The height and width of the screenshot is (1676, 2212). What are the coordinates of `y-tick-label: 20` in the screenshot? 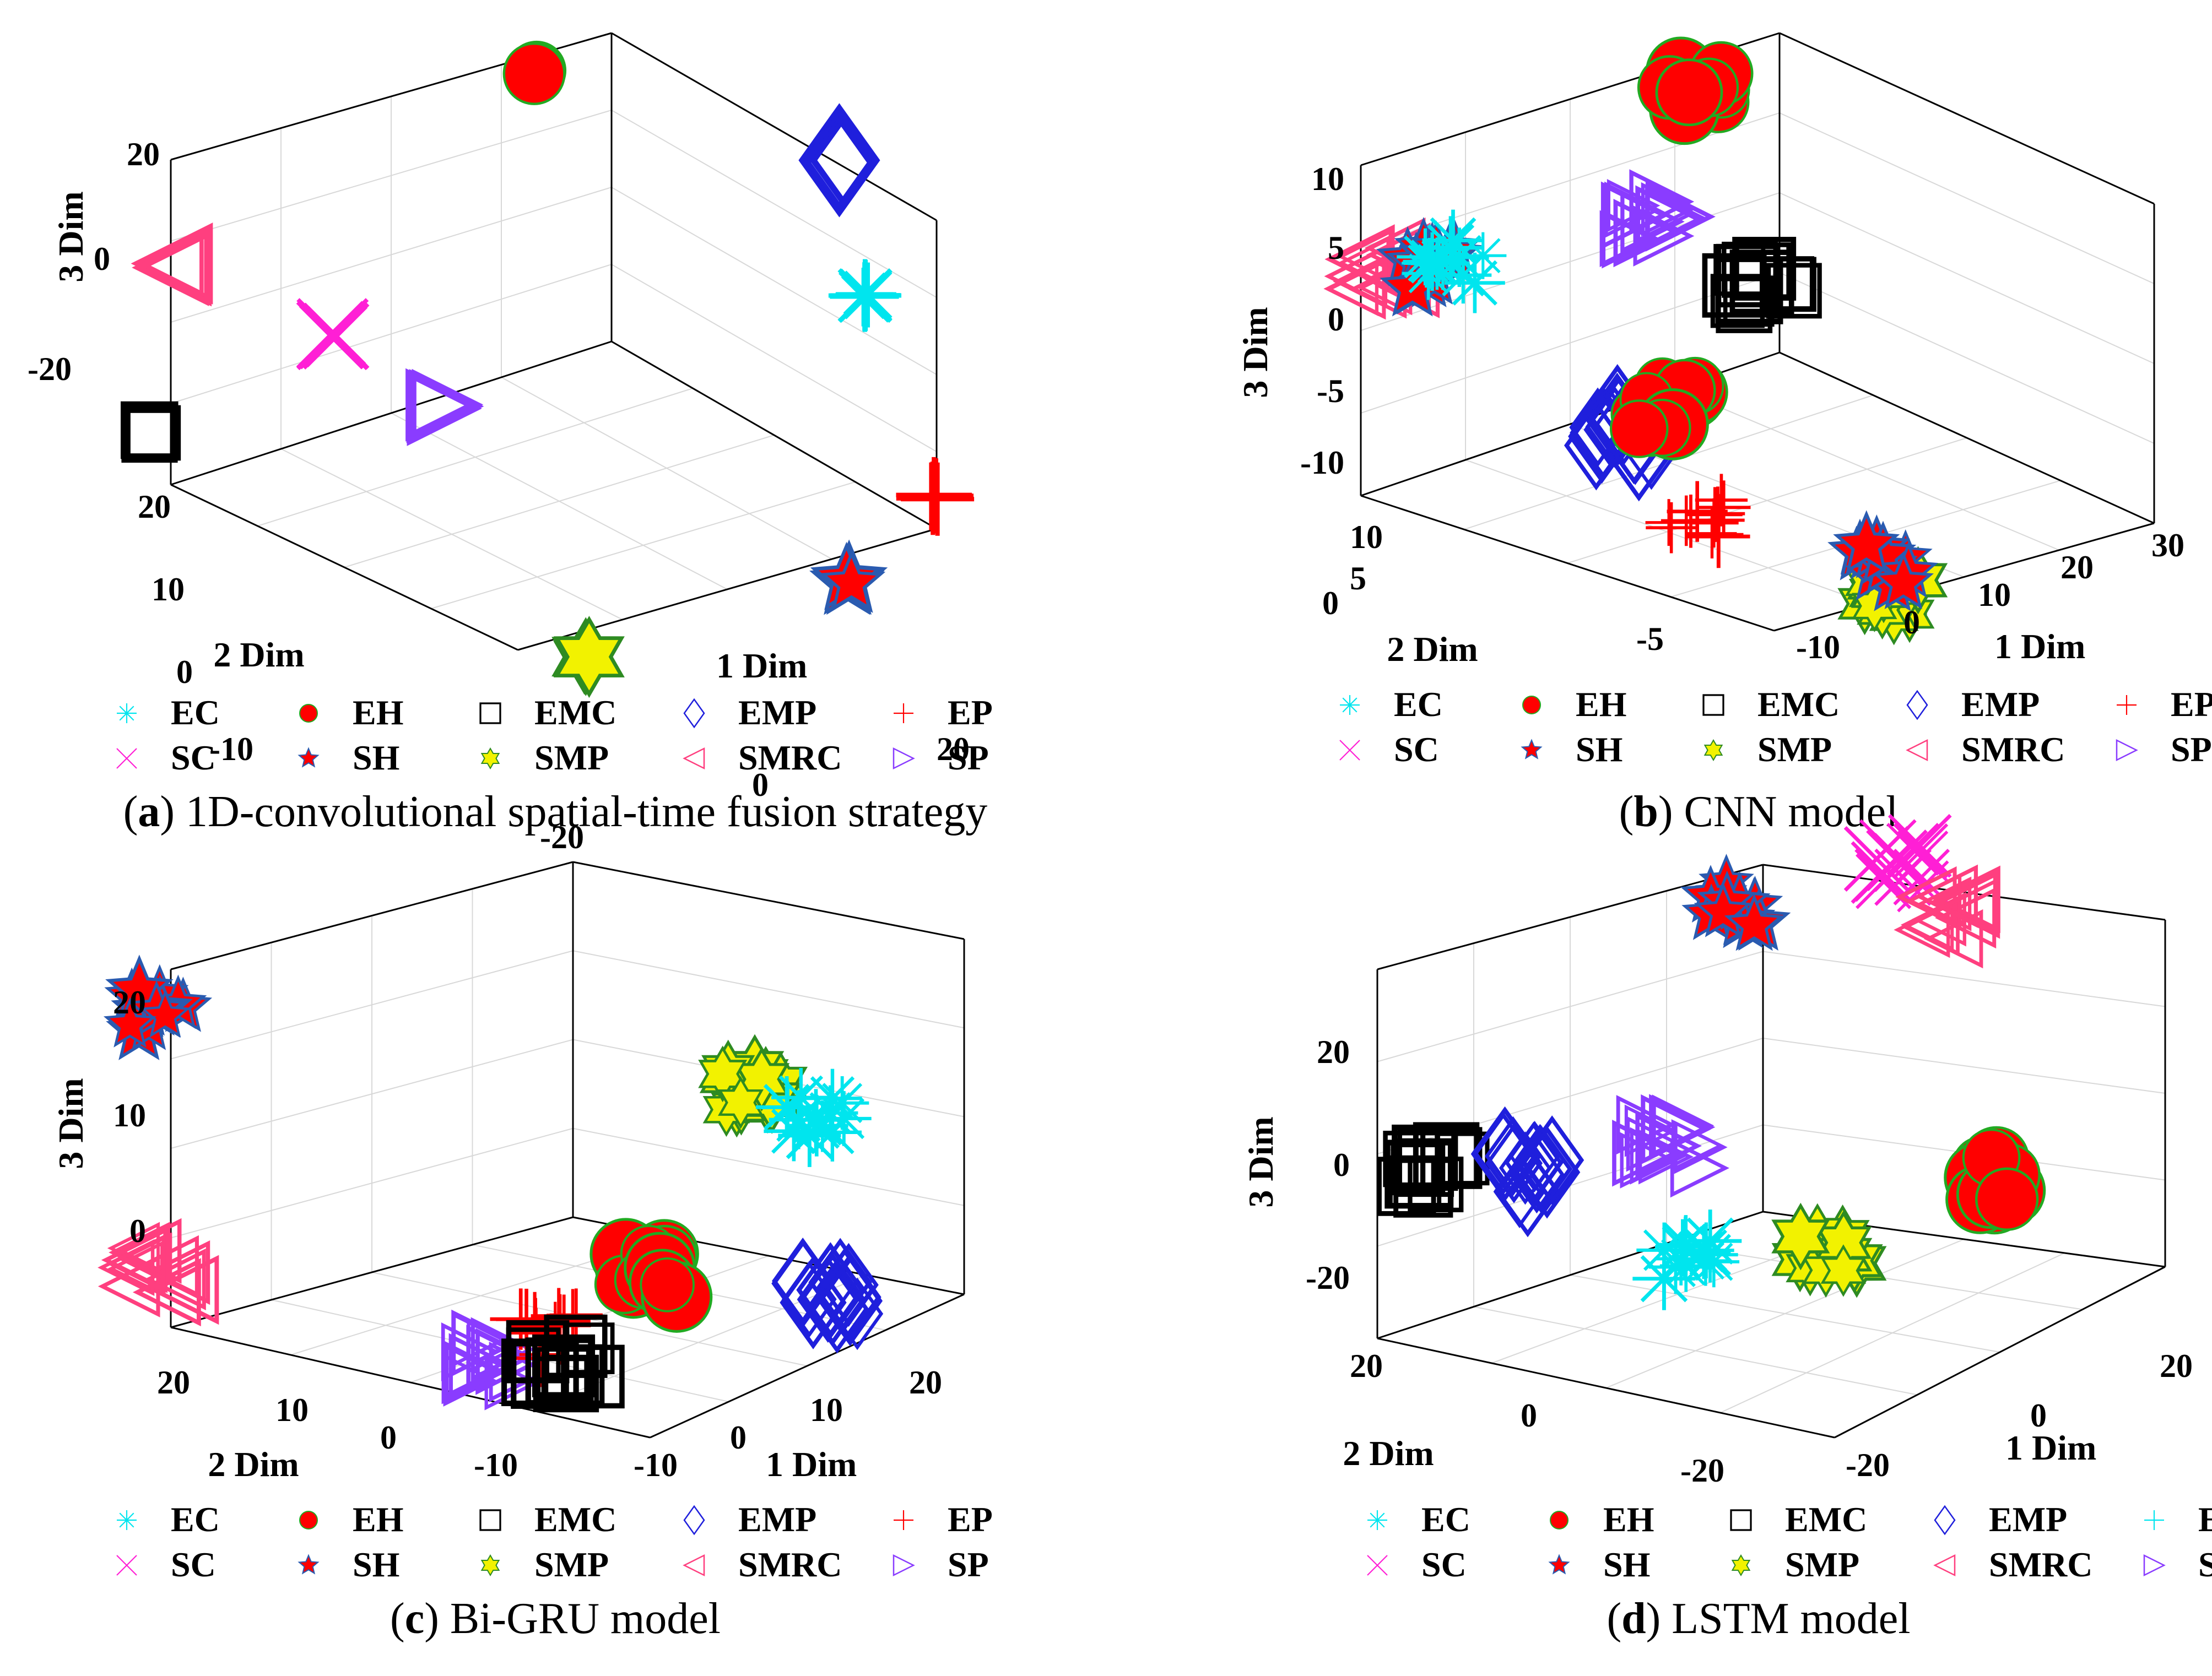 It's located at (1367, 1366).